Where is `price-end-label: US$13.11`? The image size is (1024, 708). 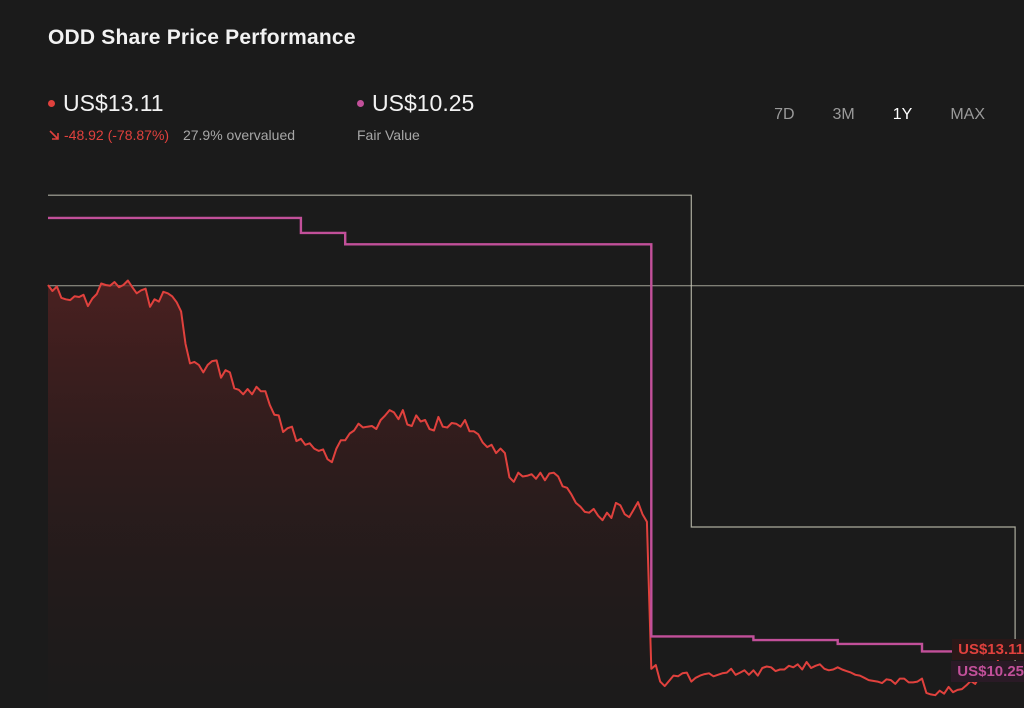
price-end-label: US$13.11 is located at coordinates (988, 649).